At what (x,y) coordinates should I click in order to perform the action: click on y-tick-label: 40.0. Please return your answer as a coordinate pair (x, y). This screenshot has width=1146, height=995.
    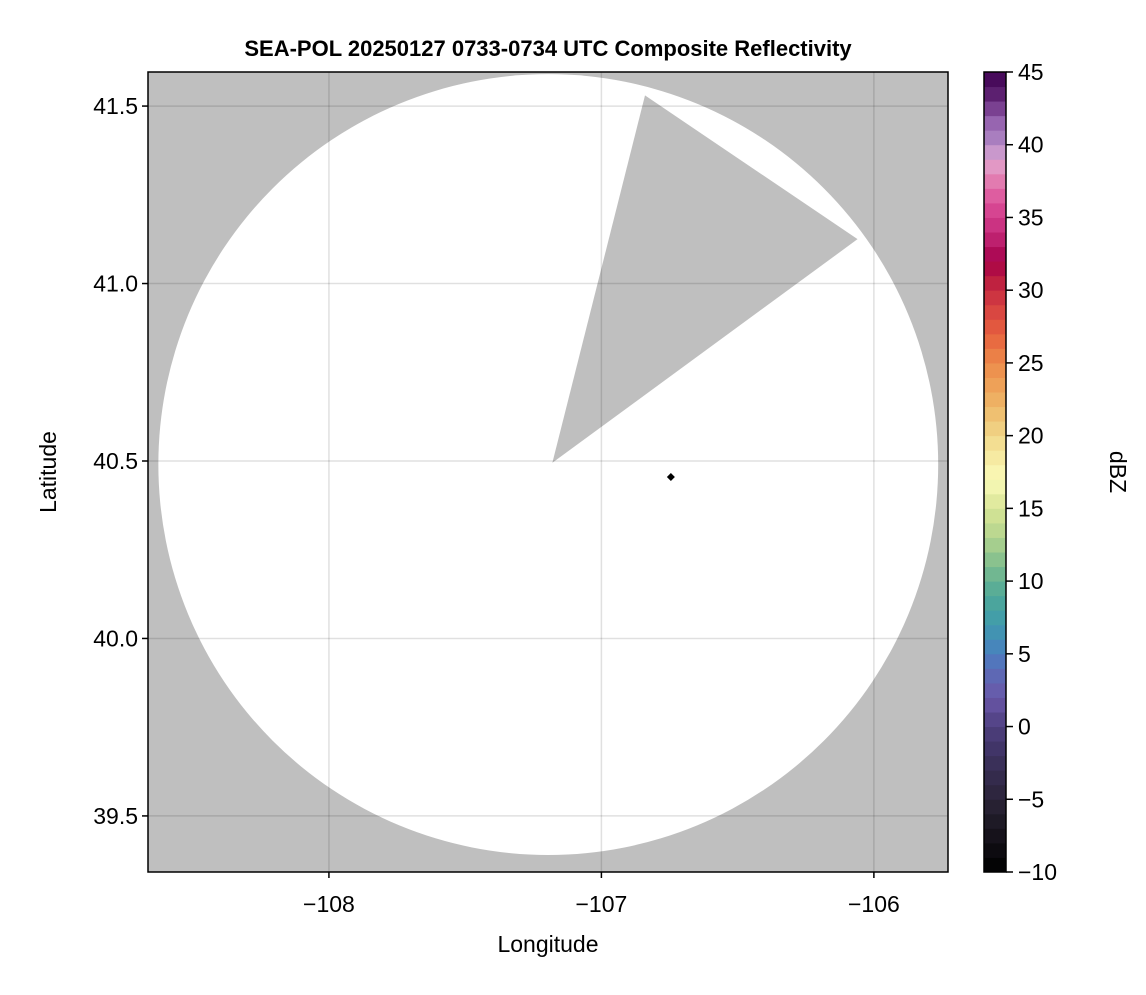
    Looking at the image, I should click on (115, 638).